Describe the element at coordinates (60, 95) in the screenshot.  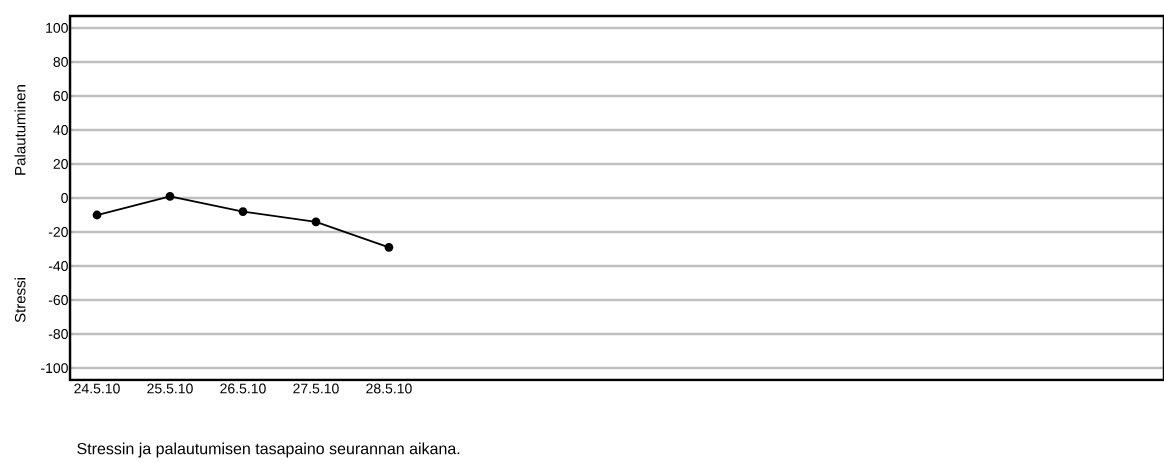
I see `y-tick-label: 60` at that location.